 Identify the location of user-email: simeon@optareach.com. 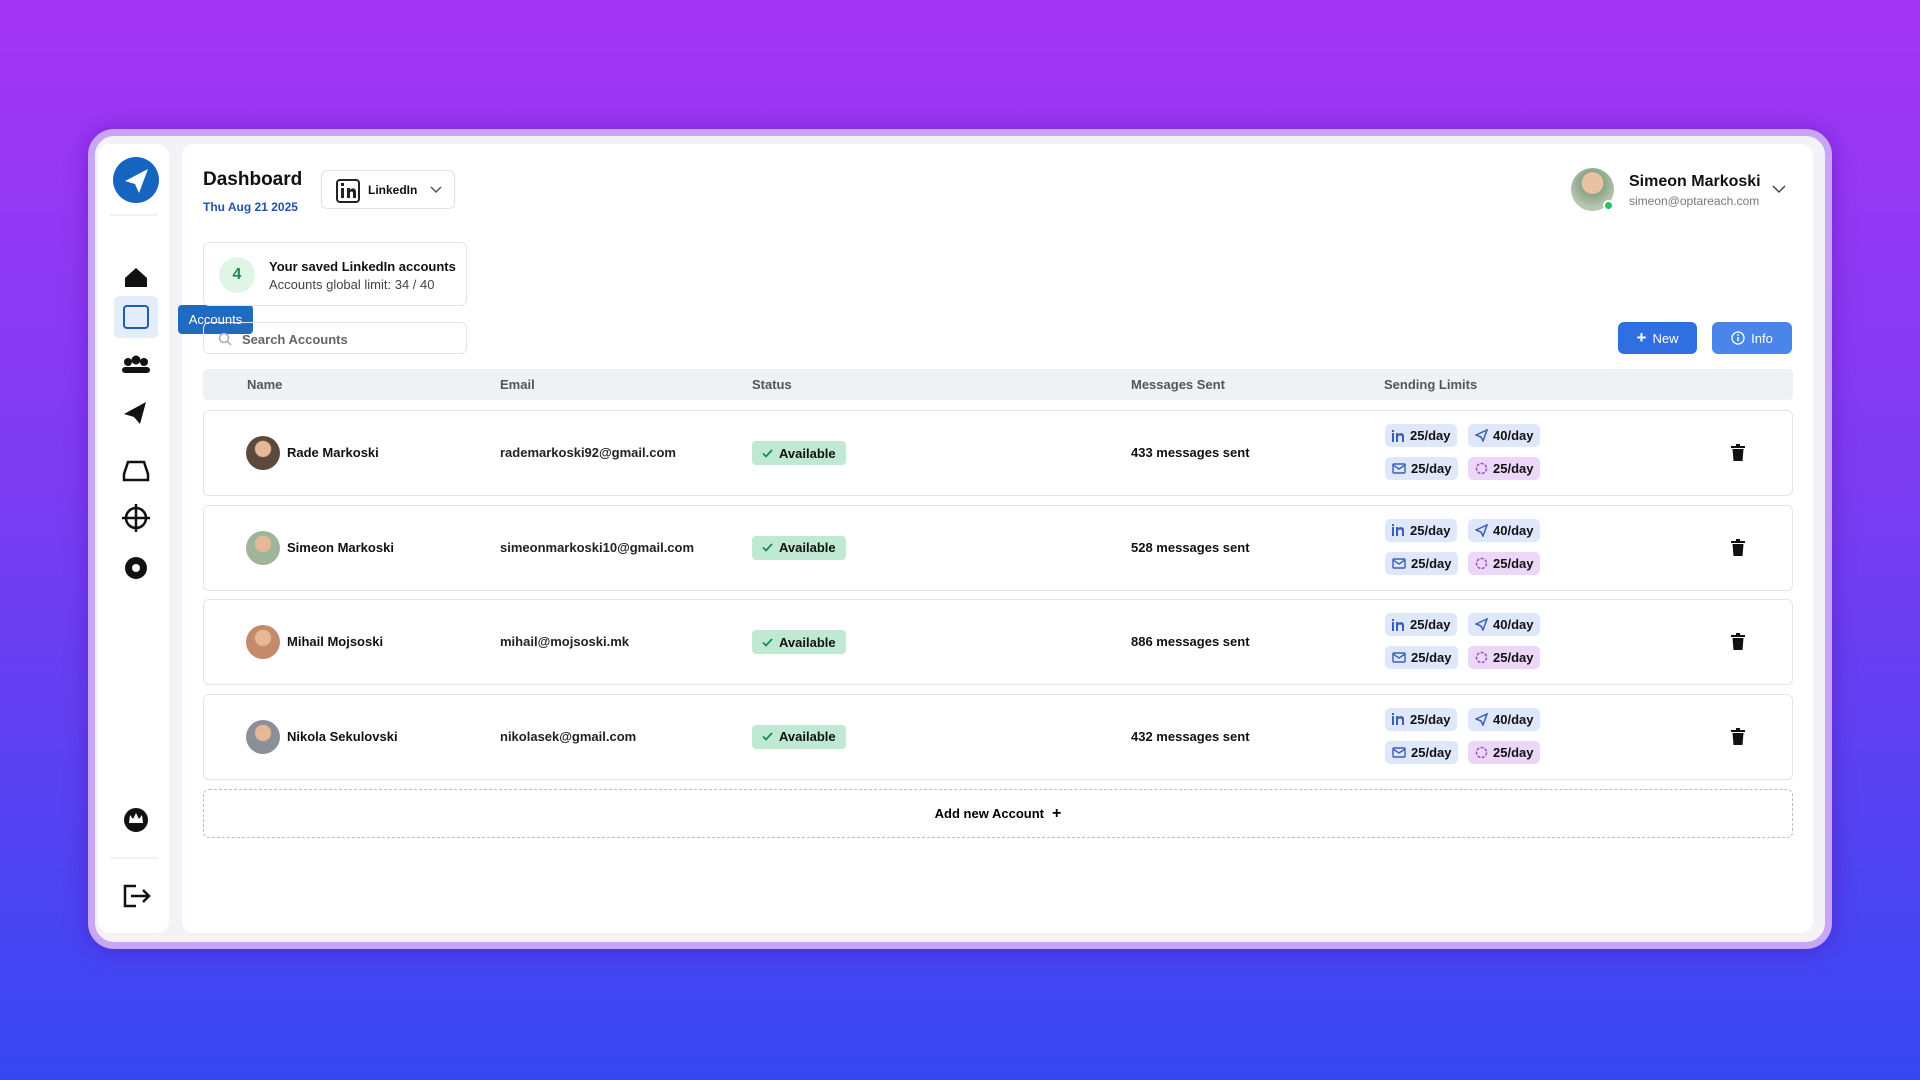
(1694, 201).